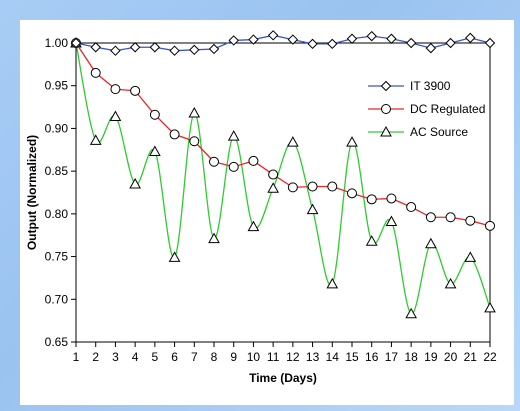 This screenshot has width=520, height=411. What do you see at coordinates (273, 357) in the screenshot?
I see `x-tick-label: 11` at bounding box center [273, 357].